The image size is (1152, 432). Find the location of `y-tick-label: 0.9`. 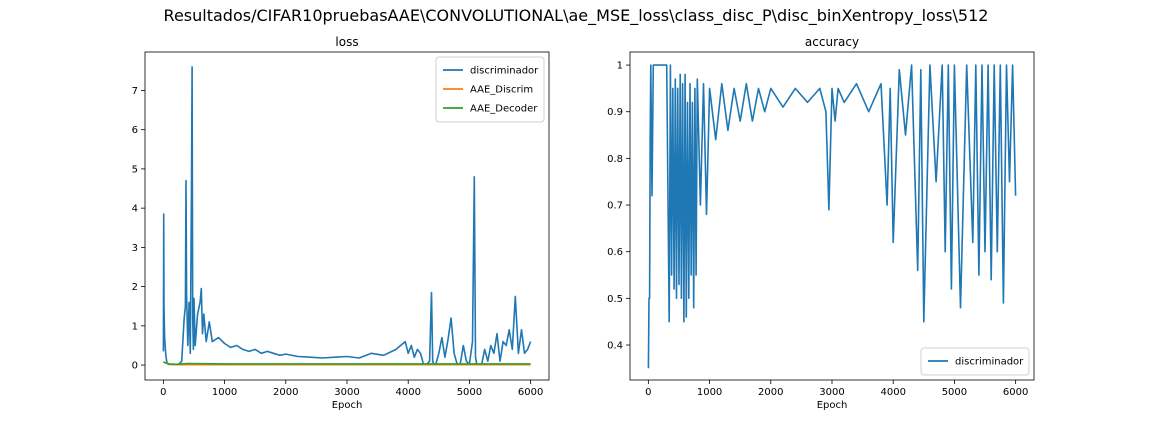

y-tick-label: 0.9 is located at coordinates (615, 112).